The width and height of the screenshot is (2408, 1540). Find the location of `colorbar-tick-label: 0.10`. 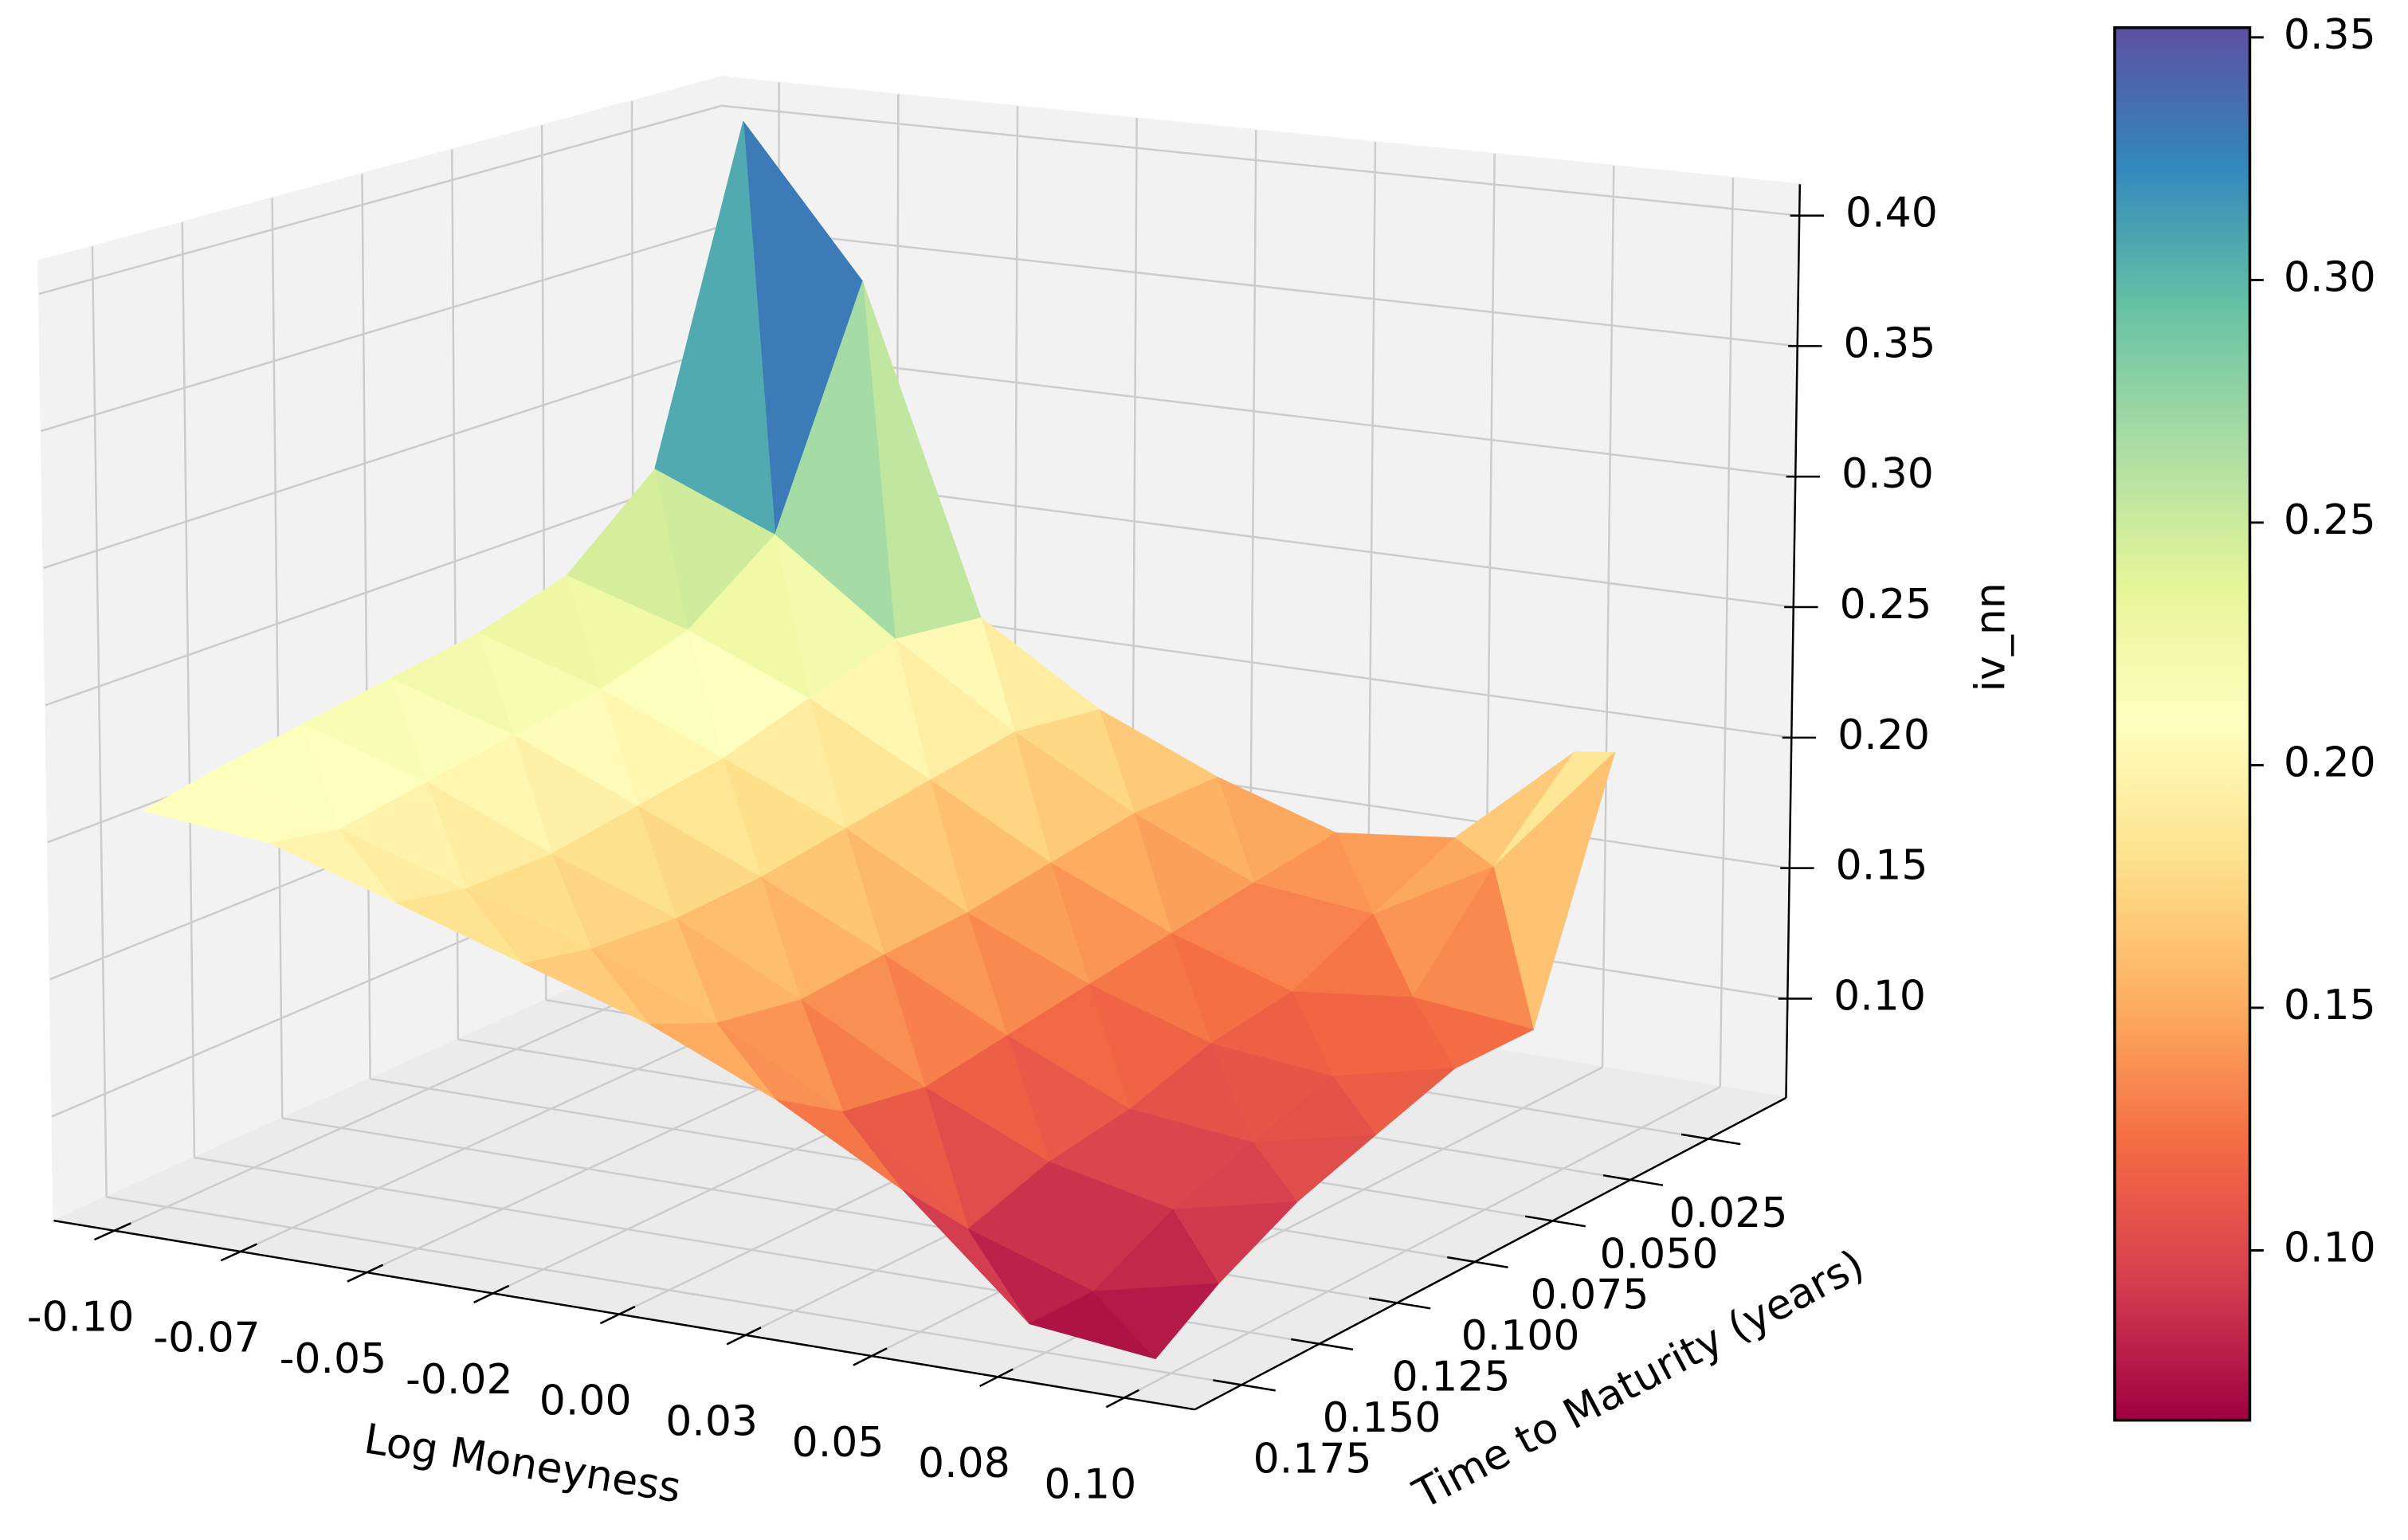

colorbar-tick-label: 0.10 is located at coordinates (2330, 1248).